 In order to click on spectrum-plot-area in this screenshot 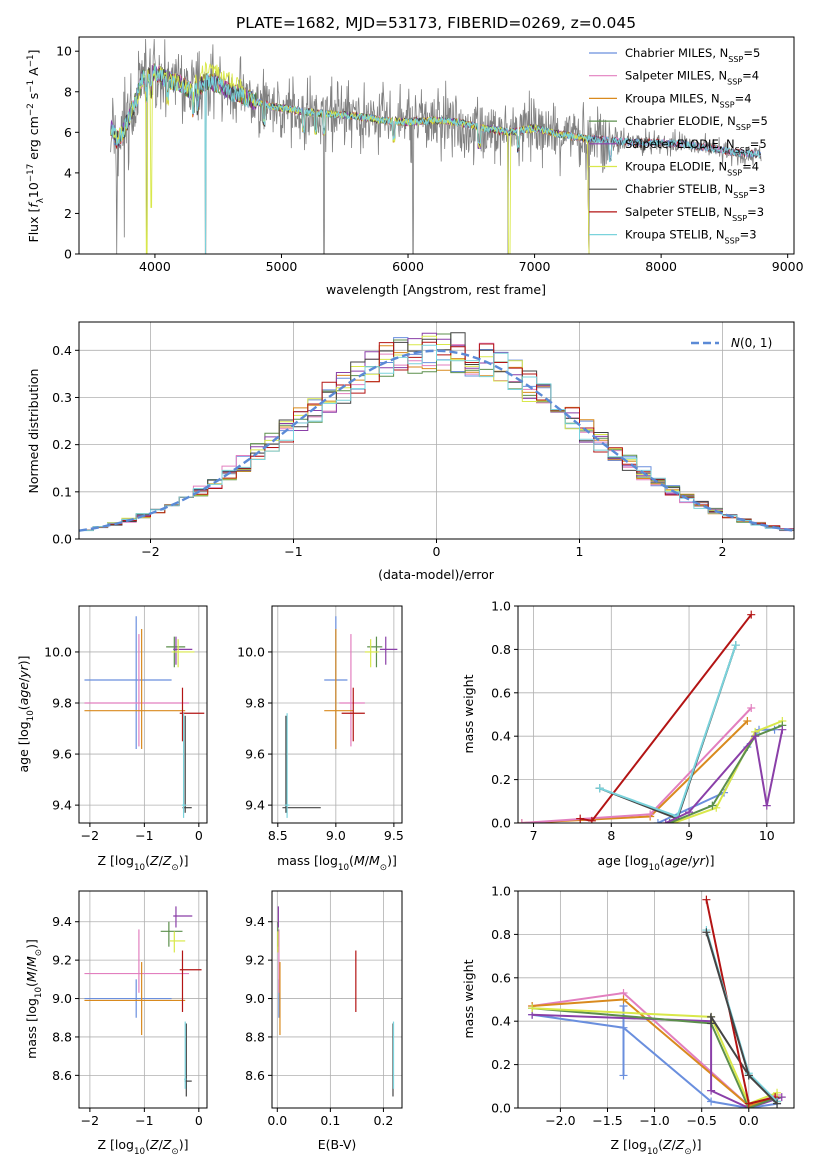, I will do `click(436, 146)`.